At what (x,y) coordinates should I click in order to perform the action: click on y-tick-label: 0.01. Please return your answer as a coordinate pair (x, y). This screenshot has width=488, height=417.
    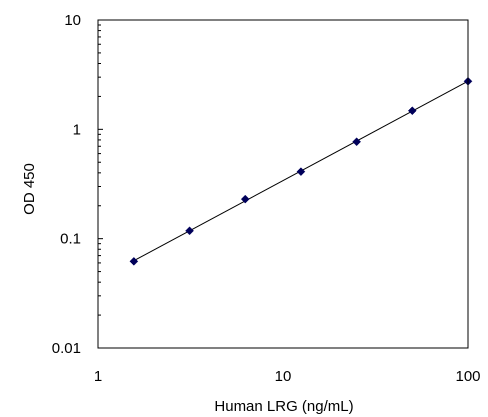
    Looking at the image, I should click on (66, 348).